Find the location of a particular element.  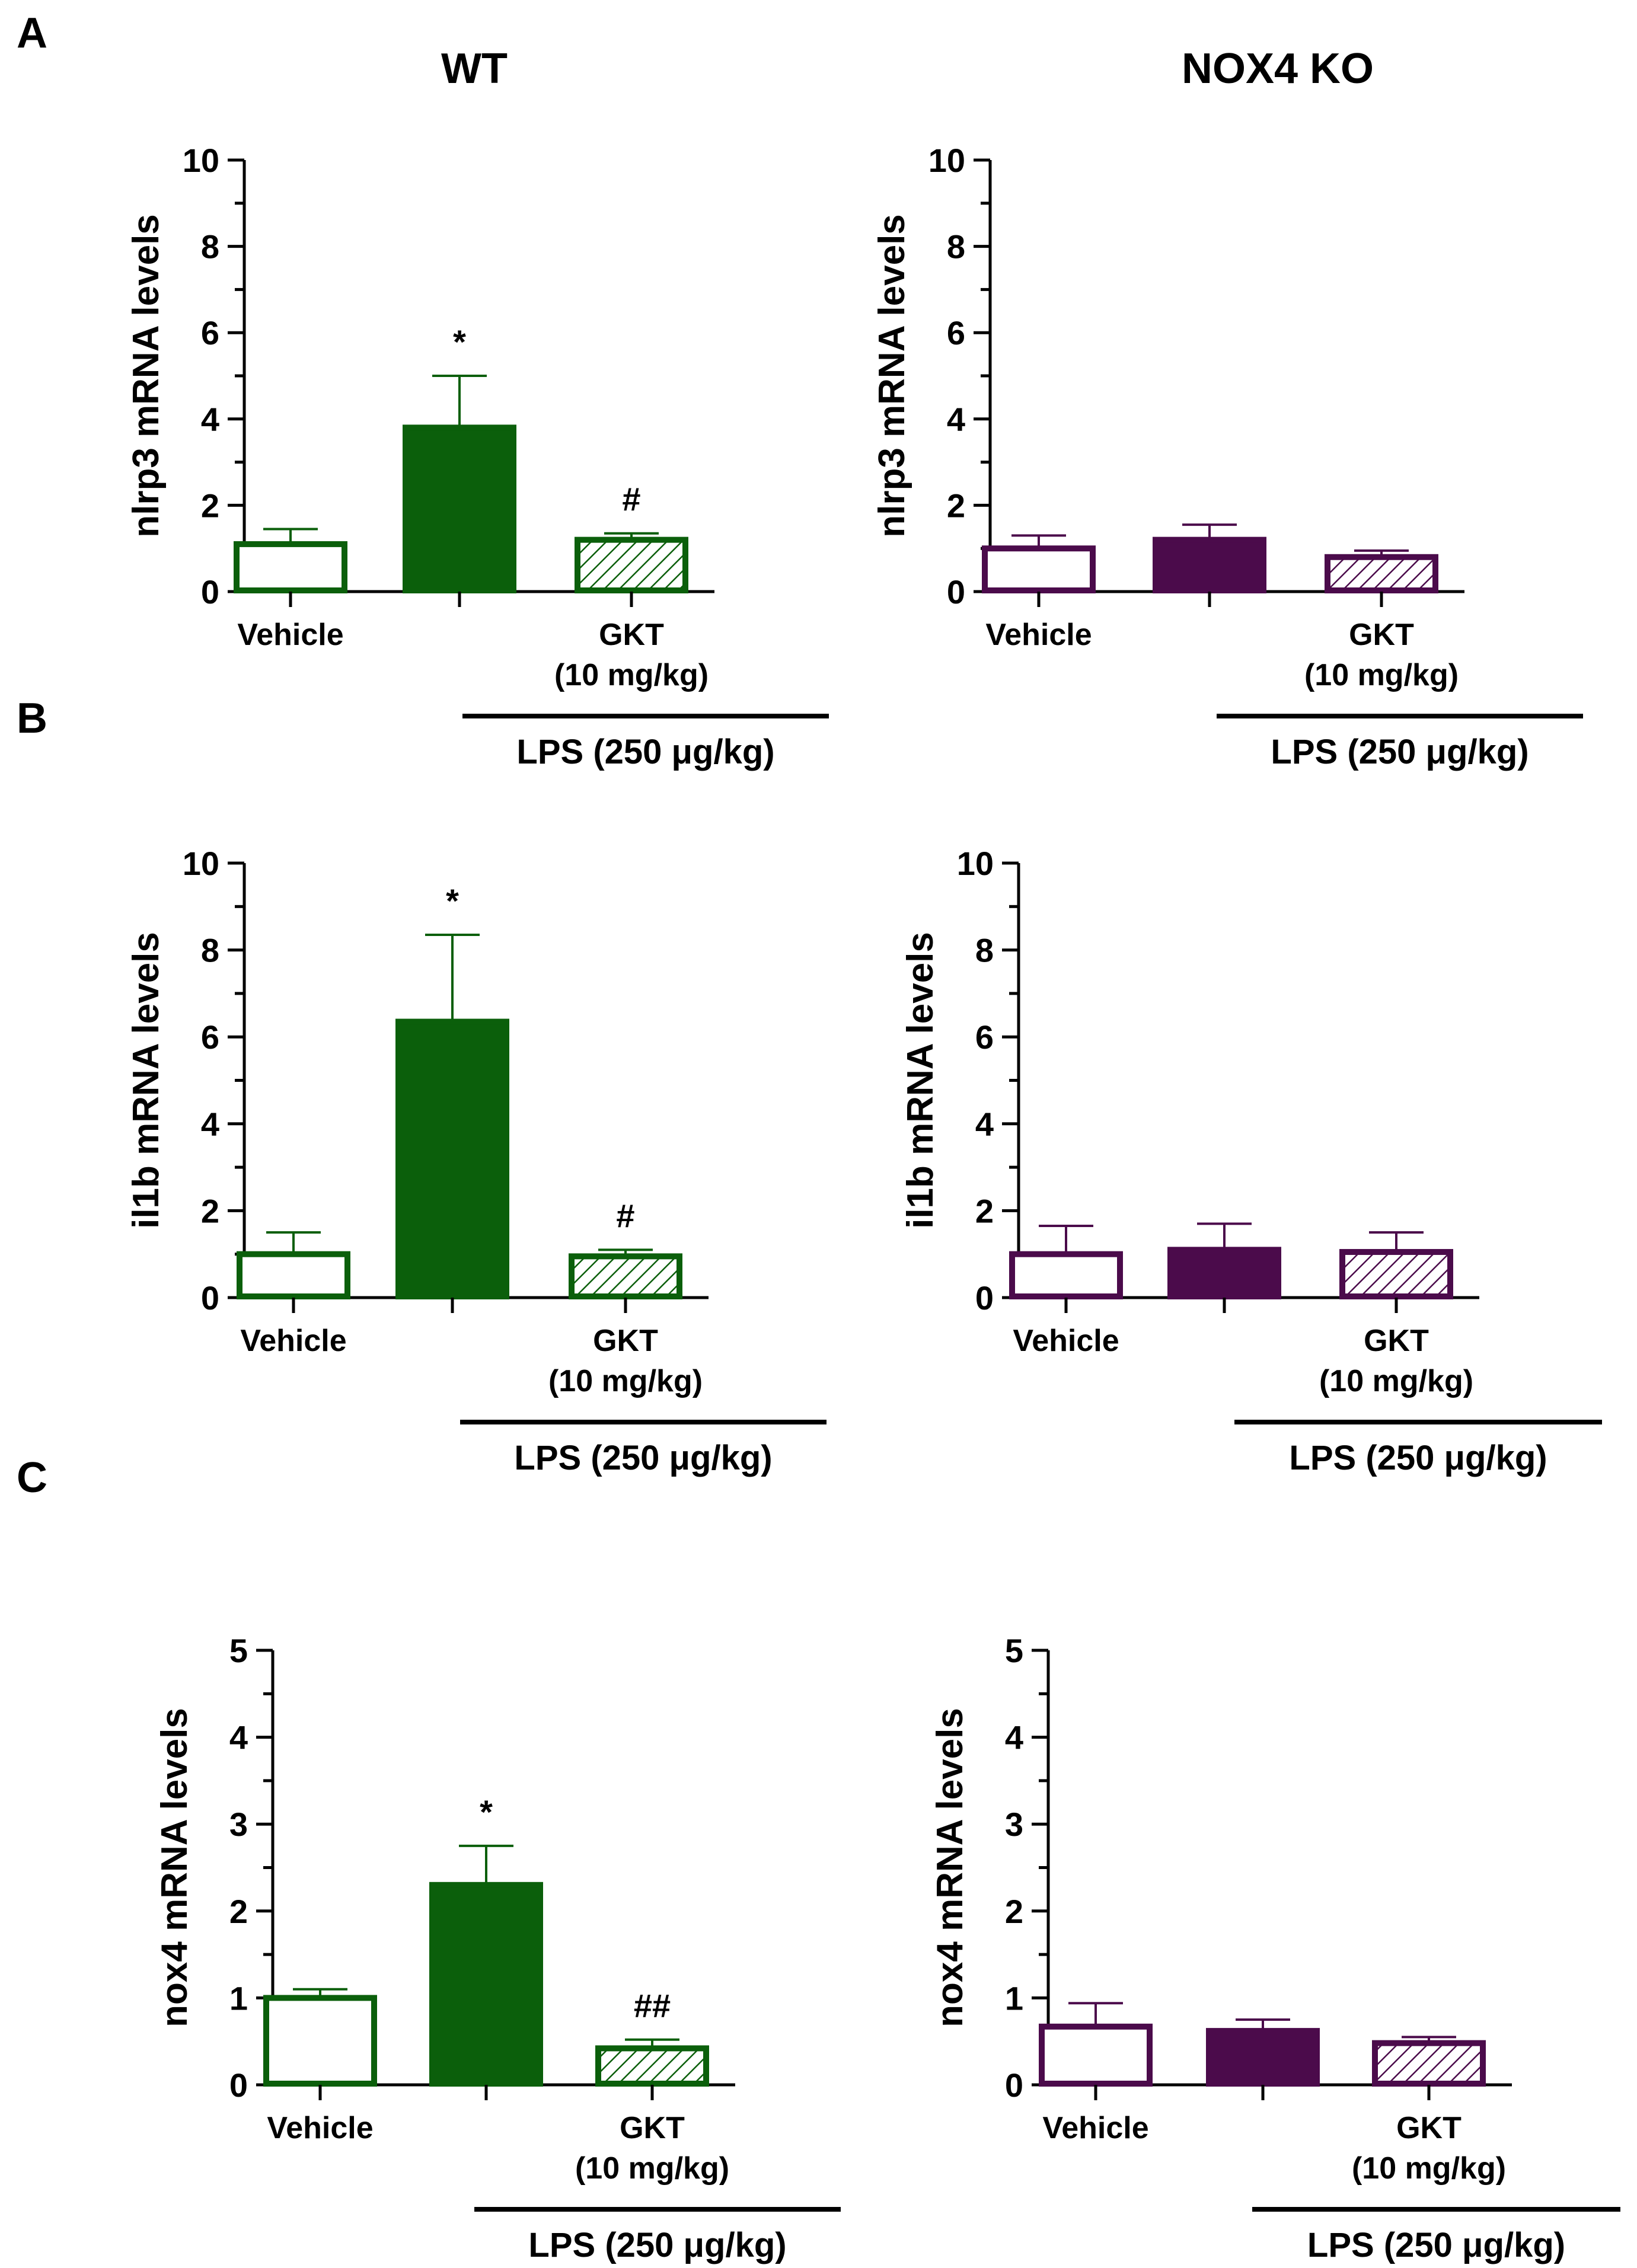

panel-label-c: C is located at coordinates (32, 1478).